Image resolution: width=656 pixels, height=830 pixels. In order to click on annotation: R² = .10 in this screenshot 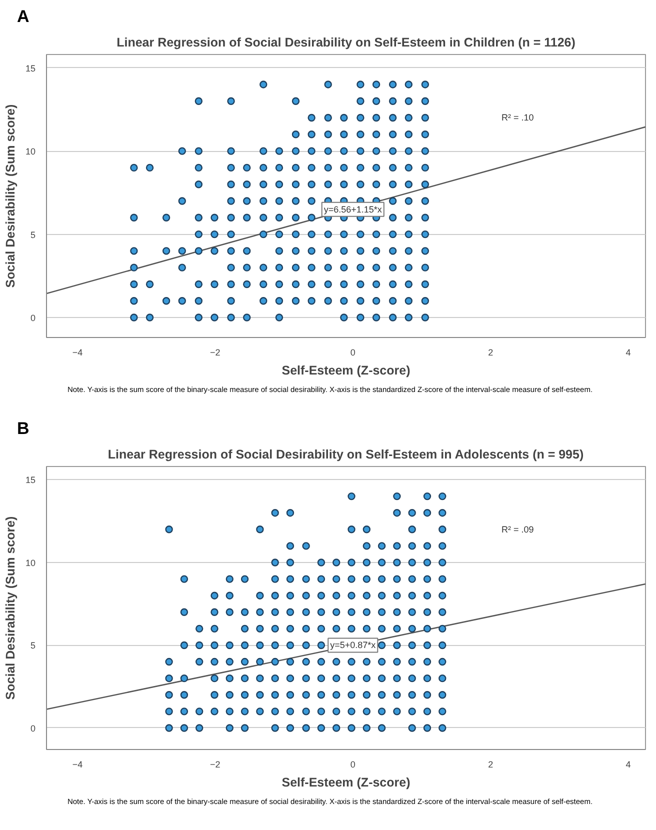, I will do `click(518, 117)`.